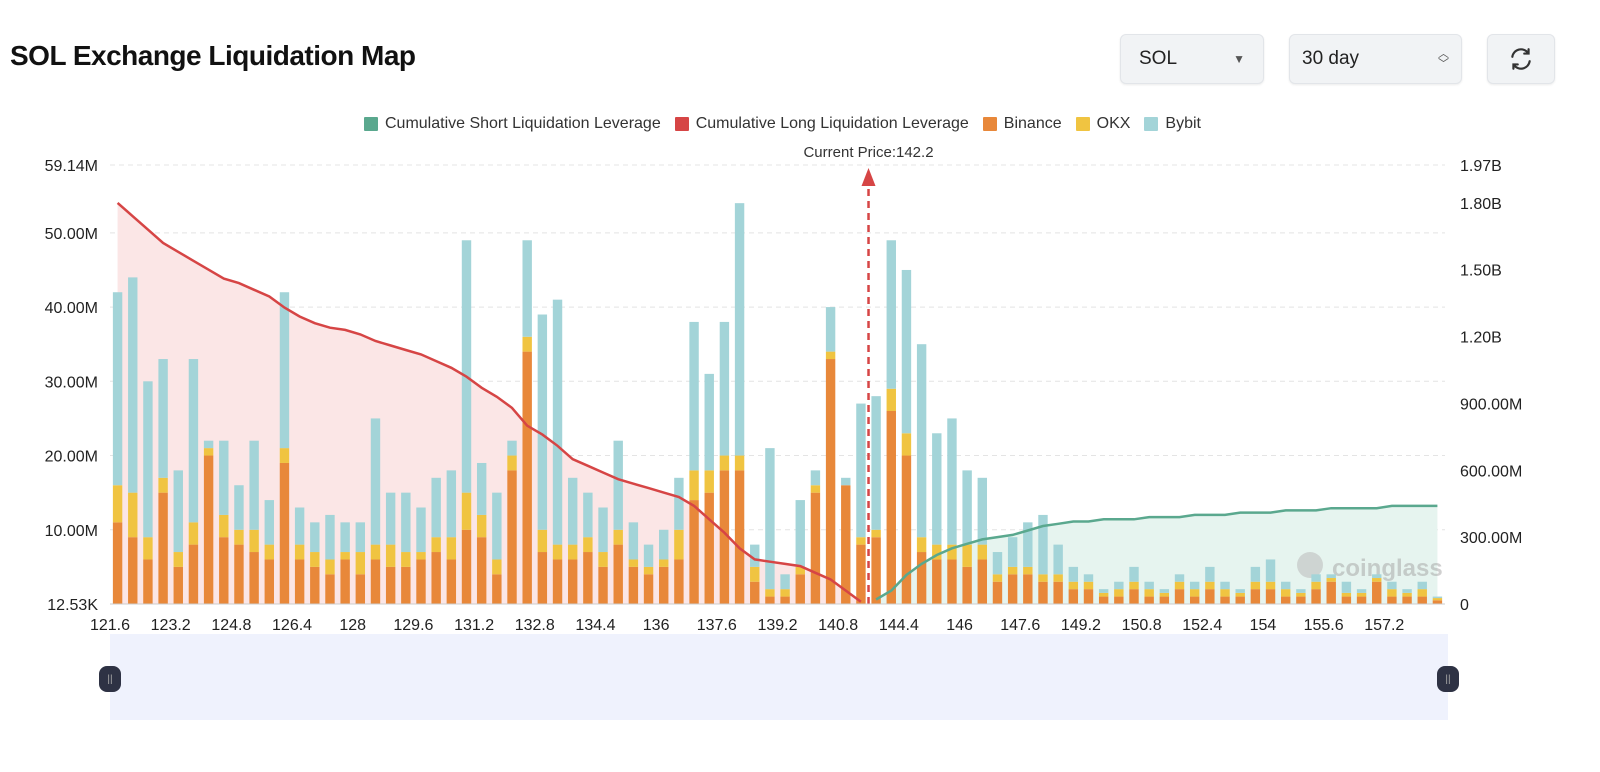  I want to click on legend-item: OKX, so click(1102, 124).